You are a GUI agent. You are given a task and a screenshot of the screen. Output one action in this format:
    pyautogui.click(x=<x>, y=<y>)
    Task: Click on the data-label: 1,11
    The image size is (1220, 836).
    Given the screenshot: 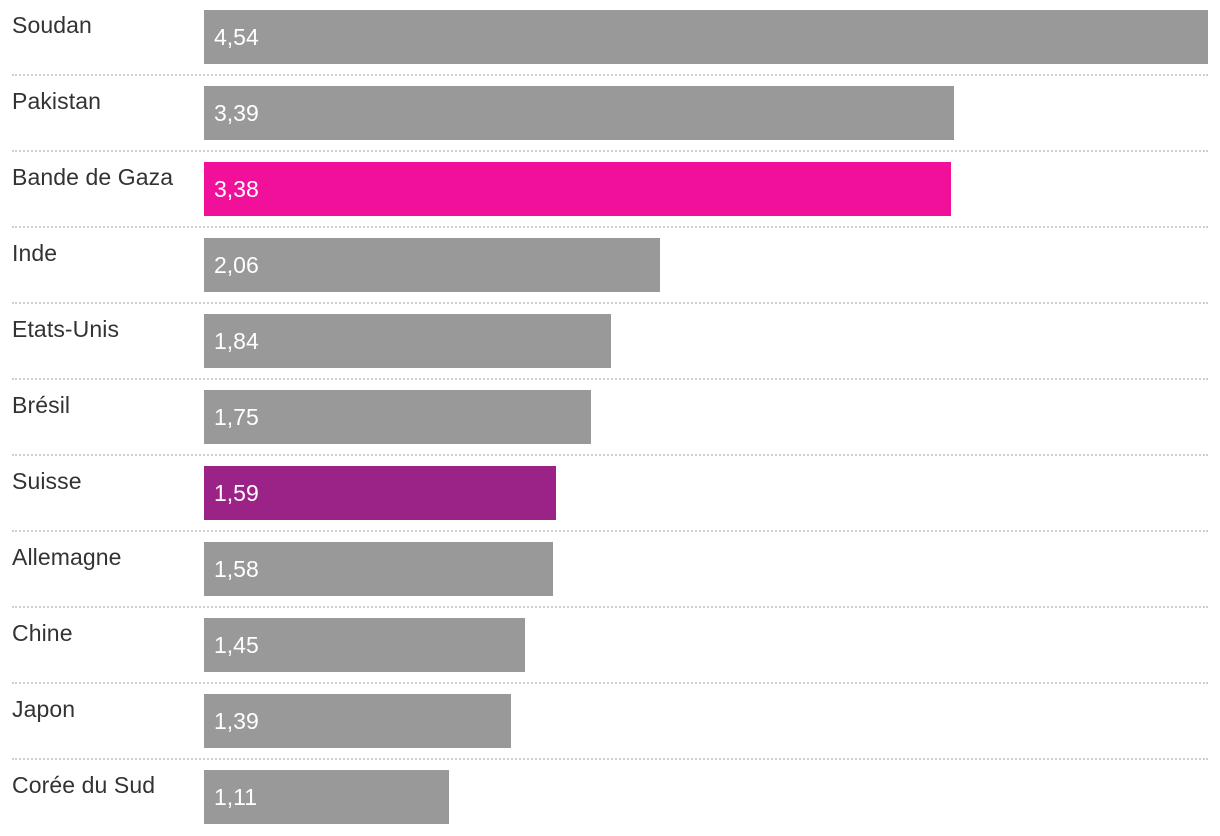 What is the action you would take?
    pyautogui.click(x=236, y=797)
    